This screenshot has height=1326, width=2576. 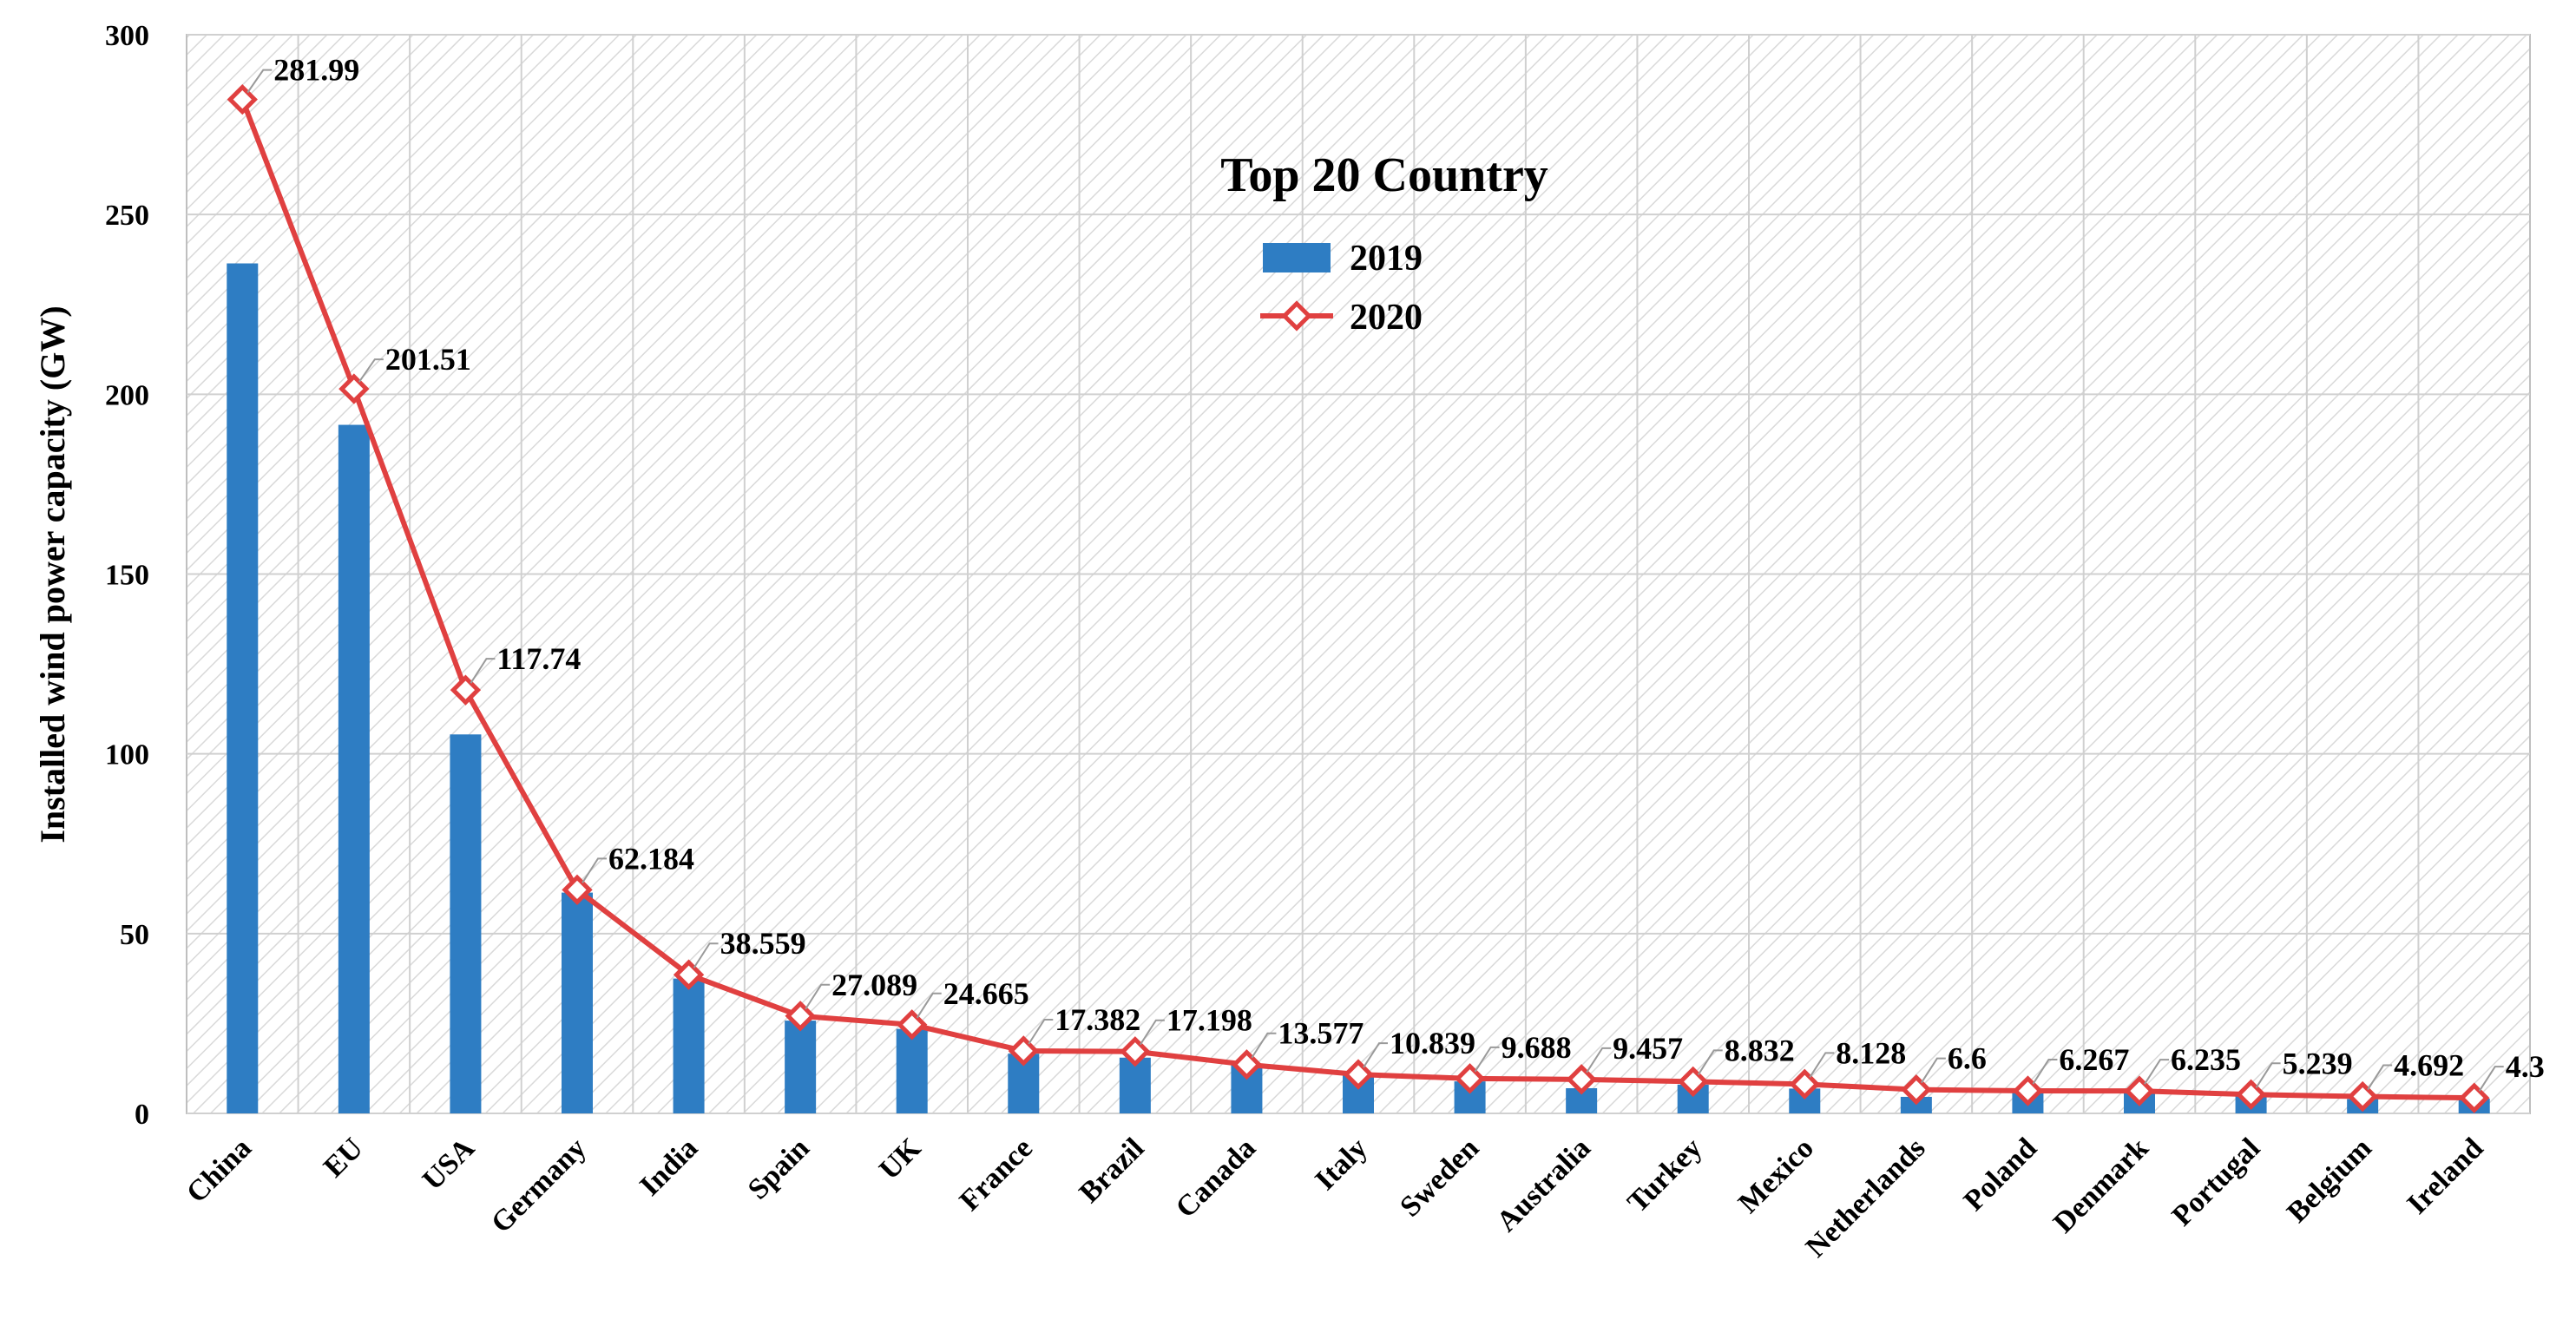 I want to click on x-tick-label: Italy, so click(x=1341, y=1164).